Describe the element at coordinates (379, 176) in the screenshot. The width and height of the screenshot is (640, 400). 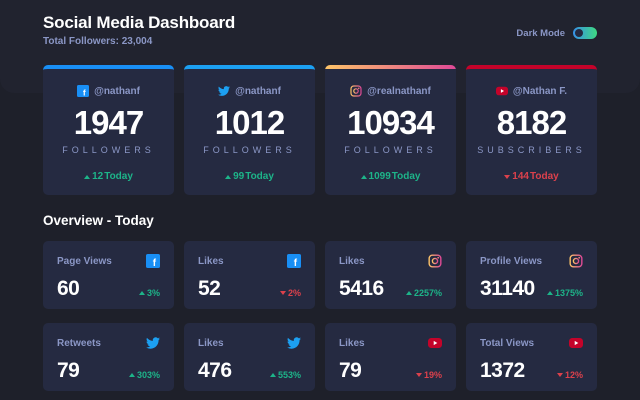
I see `change-value: 1099` at that location.